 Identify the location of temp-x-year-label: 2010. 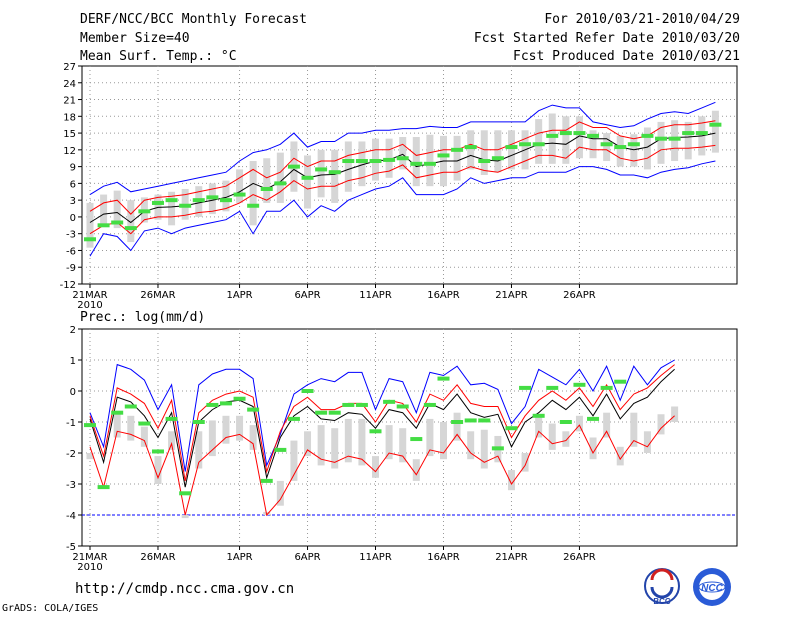
(89, 305).